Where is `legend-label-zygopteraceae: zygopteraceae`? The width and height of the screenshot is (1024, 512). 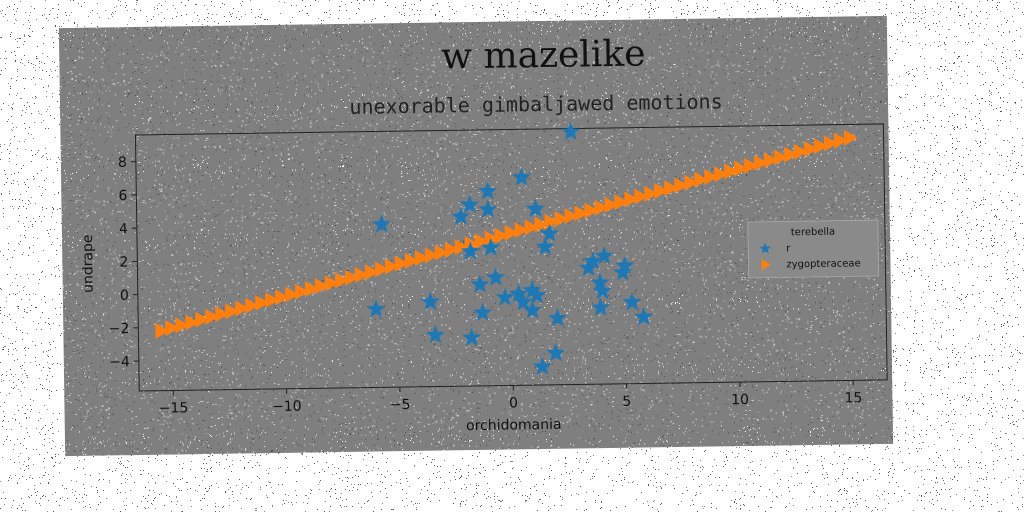 legend-label-zygopteraceae: zygopteraceae is located at coordinates (823, 264).